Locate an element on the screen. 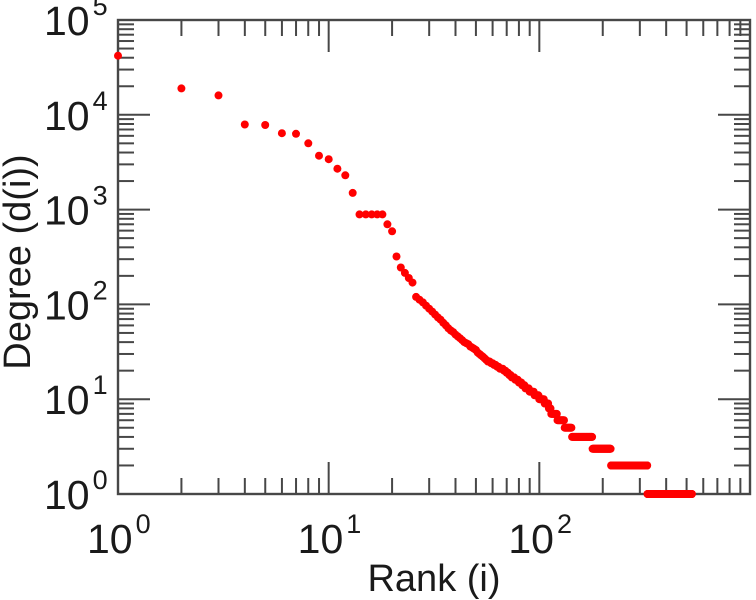  y-tick-label: 10 1 is located at coordinates (76, 396).